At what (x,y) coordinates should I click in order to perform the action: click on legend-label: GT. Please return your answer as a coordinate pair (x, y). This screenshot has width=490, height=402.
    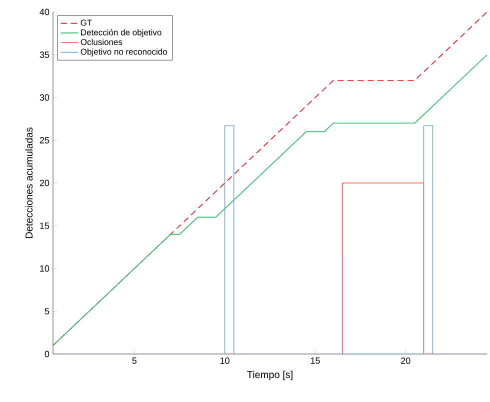
    Looking at the image, I should click on (86, 23).